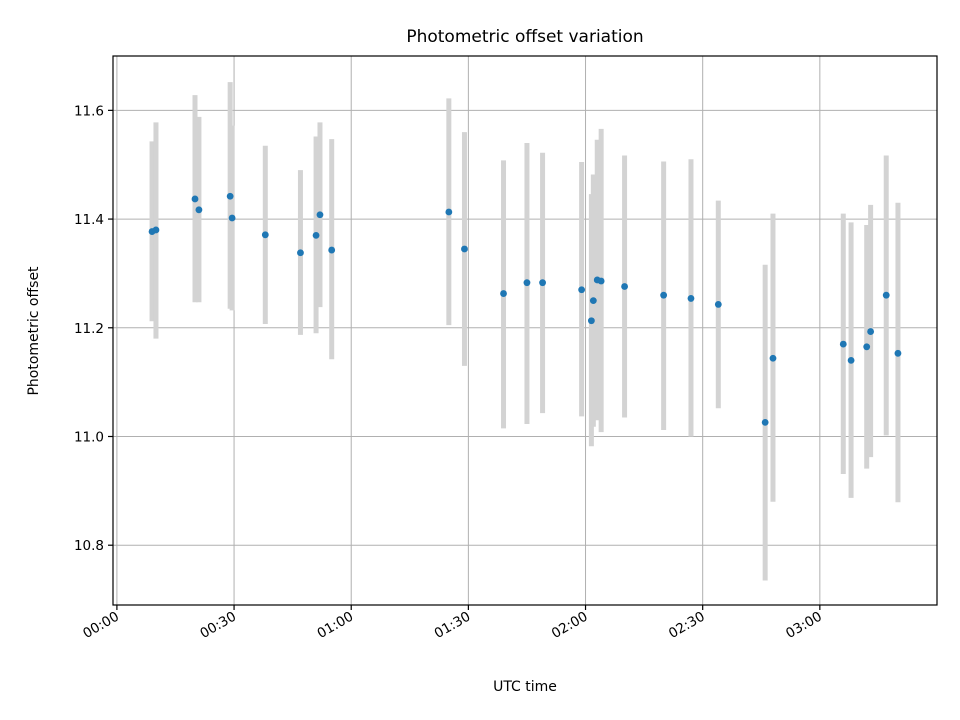 The height and width of the screenshot is (720, 960). I want to click on x-tick-label: 02:00, so click(570, 625).